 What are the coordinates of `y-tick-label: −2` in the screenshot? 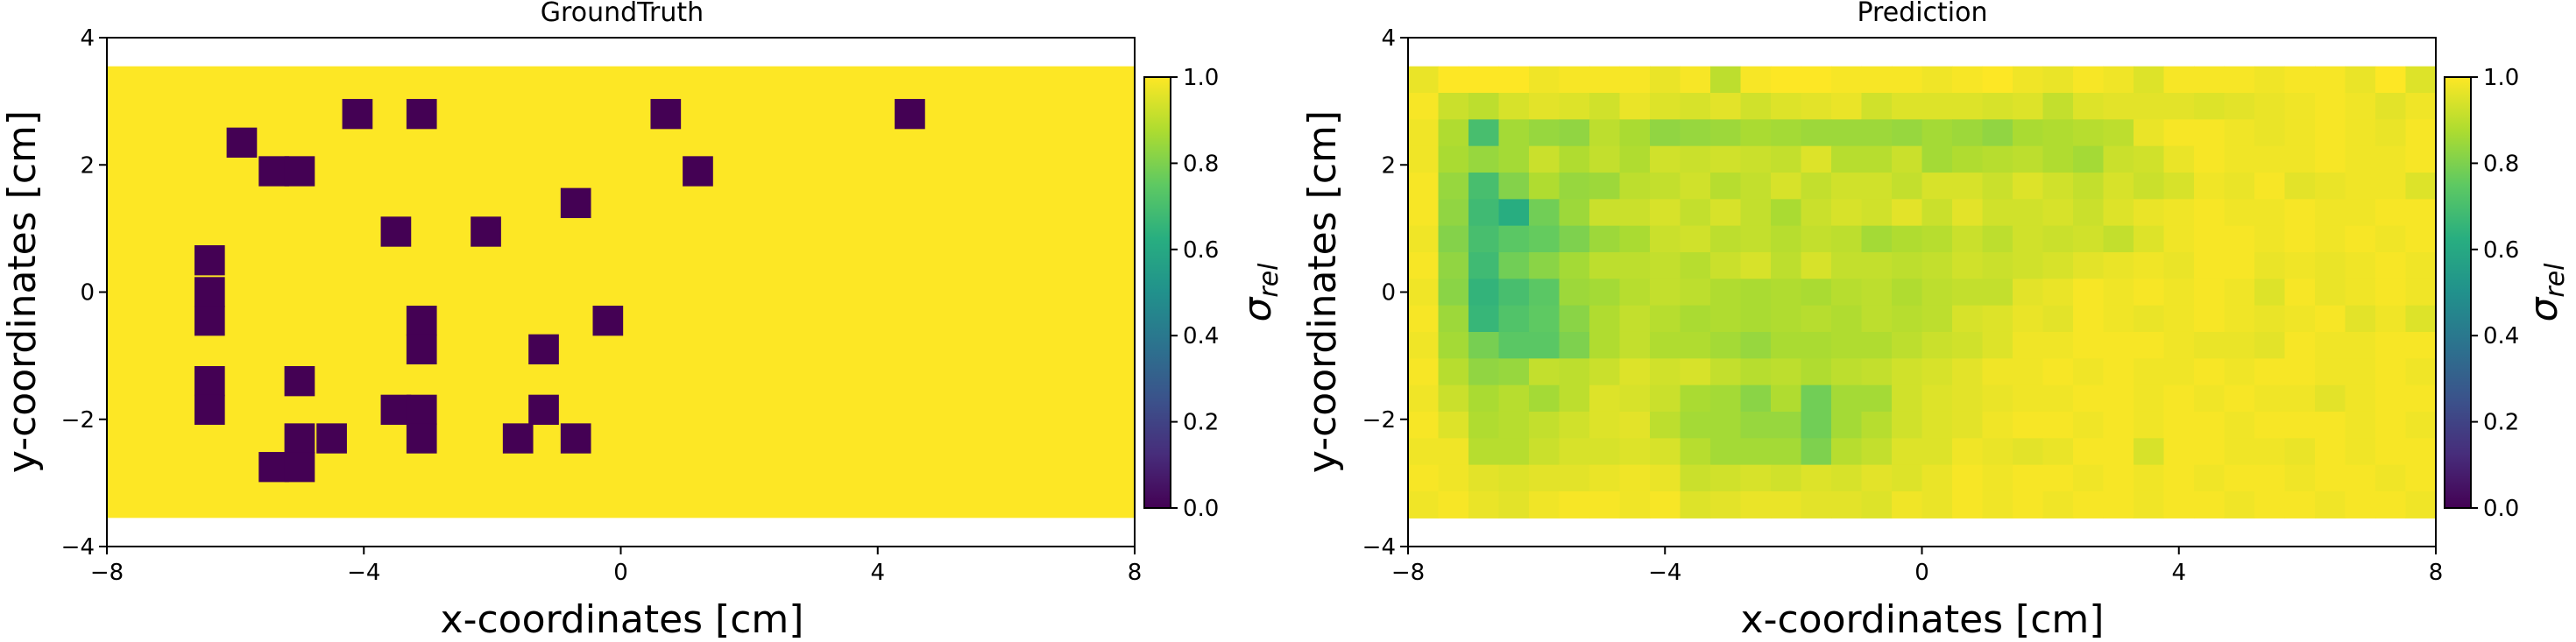 It's located at (1379, 421).